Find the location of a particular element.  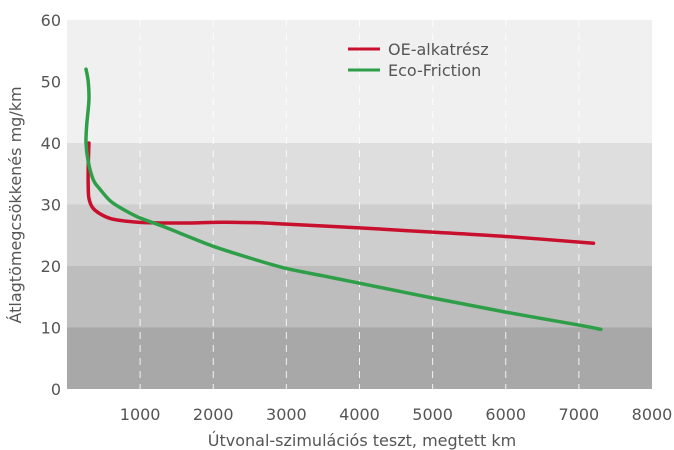

x-tick-label-1000: 1000 is located at coordinates (140, 414).